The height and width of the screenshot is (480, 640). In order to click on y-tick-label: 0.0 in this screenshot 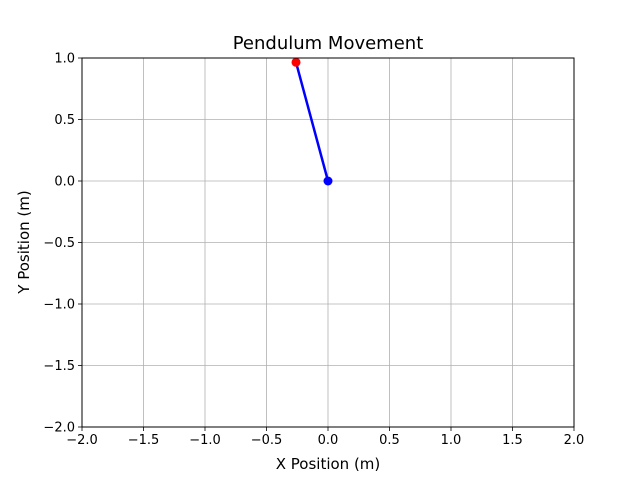, I will do `click(64, 182)`.